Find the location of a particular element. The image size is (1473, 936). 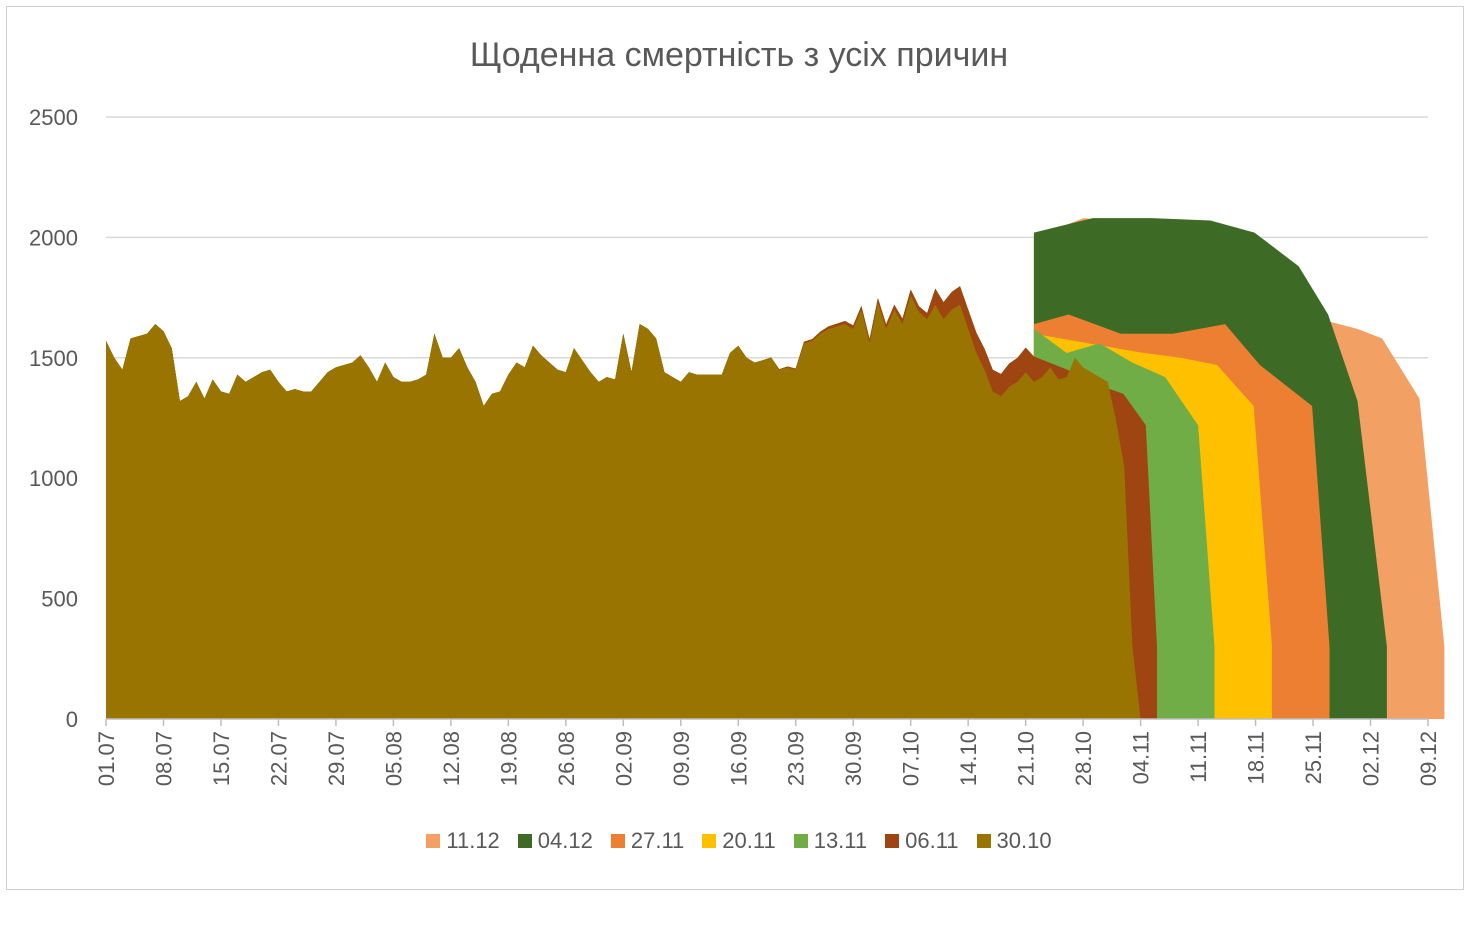

legend-item: 13.11 is located at coordinates (830, 841).